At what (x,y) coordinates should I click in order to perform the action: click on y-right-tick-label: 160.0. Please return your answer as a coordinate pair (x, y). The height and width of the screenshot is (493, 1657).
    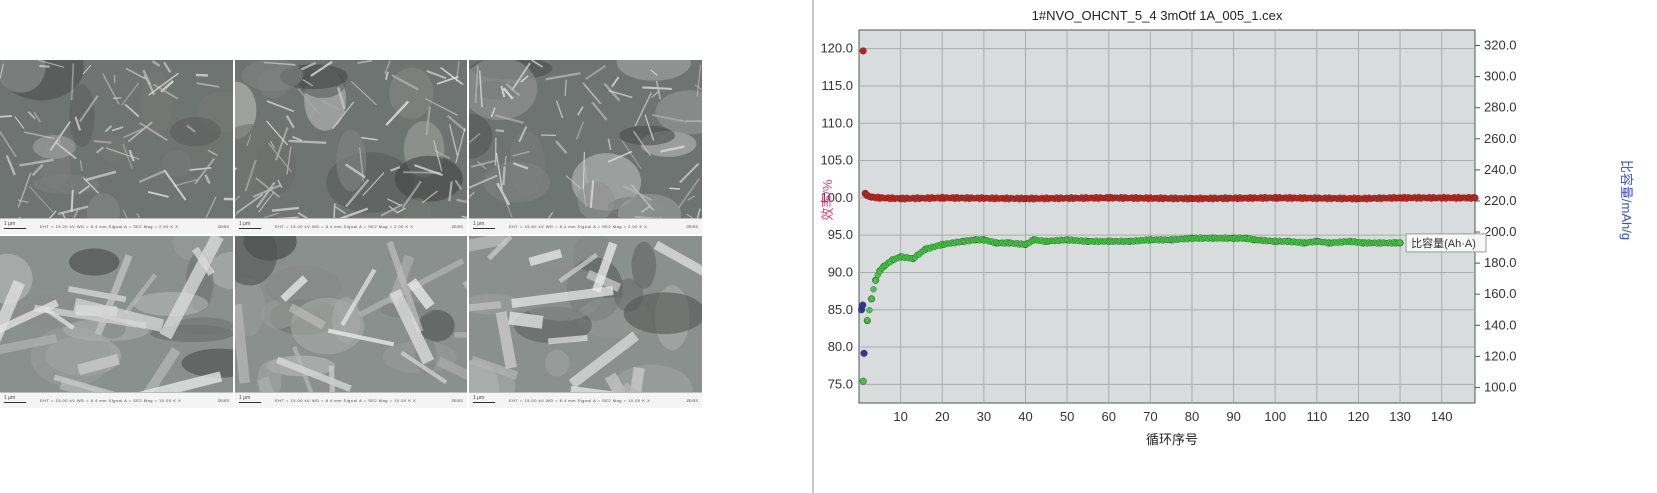
    Looking at the image, I should click on (1500, 293).